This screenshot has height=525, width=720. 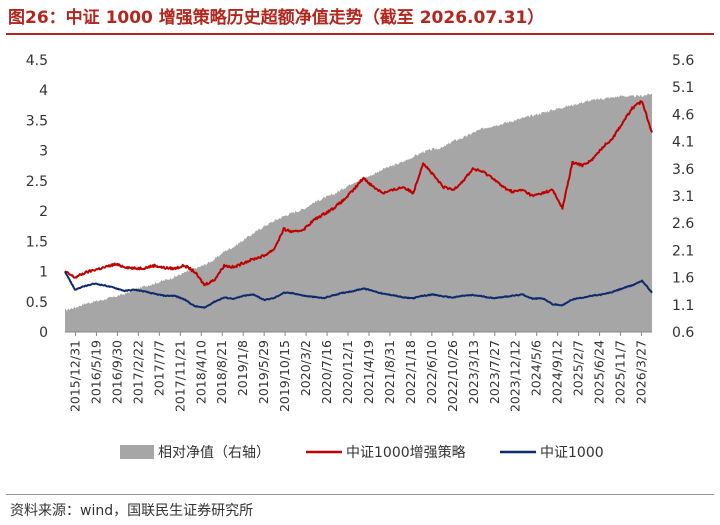 What do you see at coordinates (683, 61) in the screenshot?
I see `y-right-tick-label: 5.6` at bounding box center [683, 61].